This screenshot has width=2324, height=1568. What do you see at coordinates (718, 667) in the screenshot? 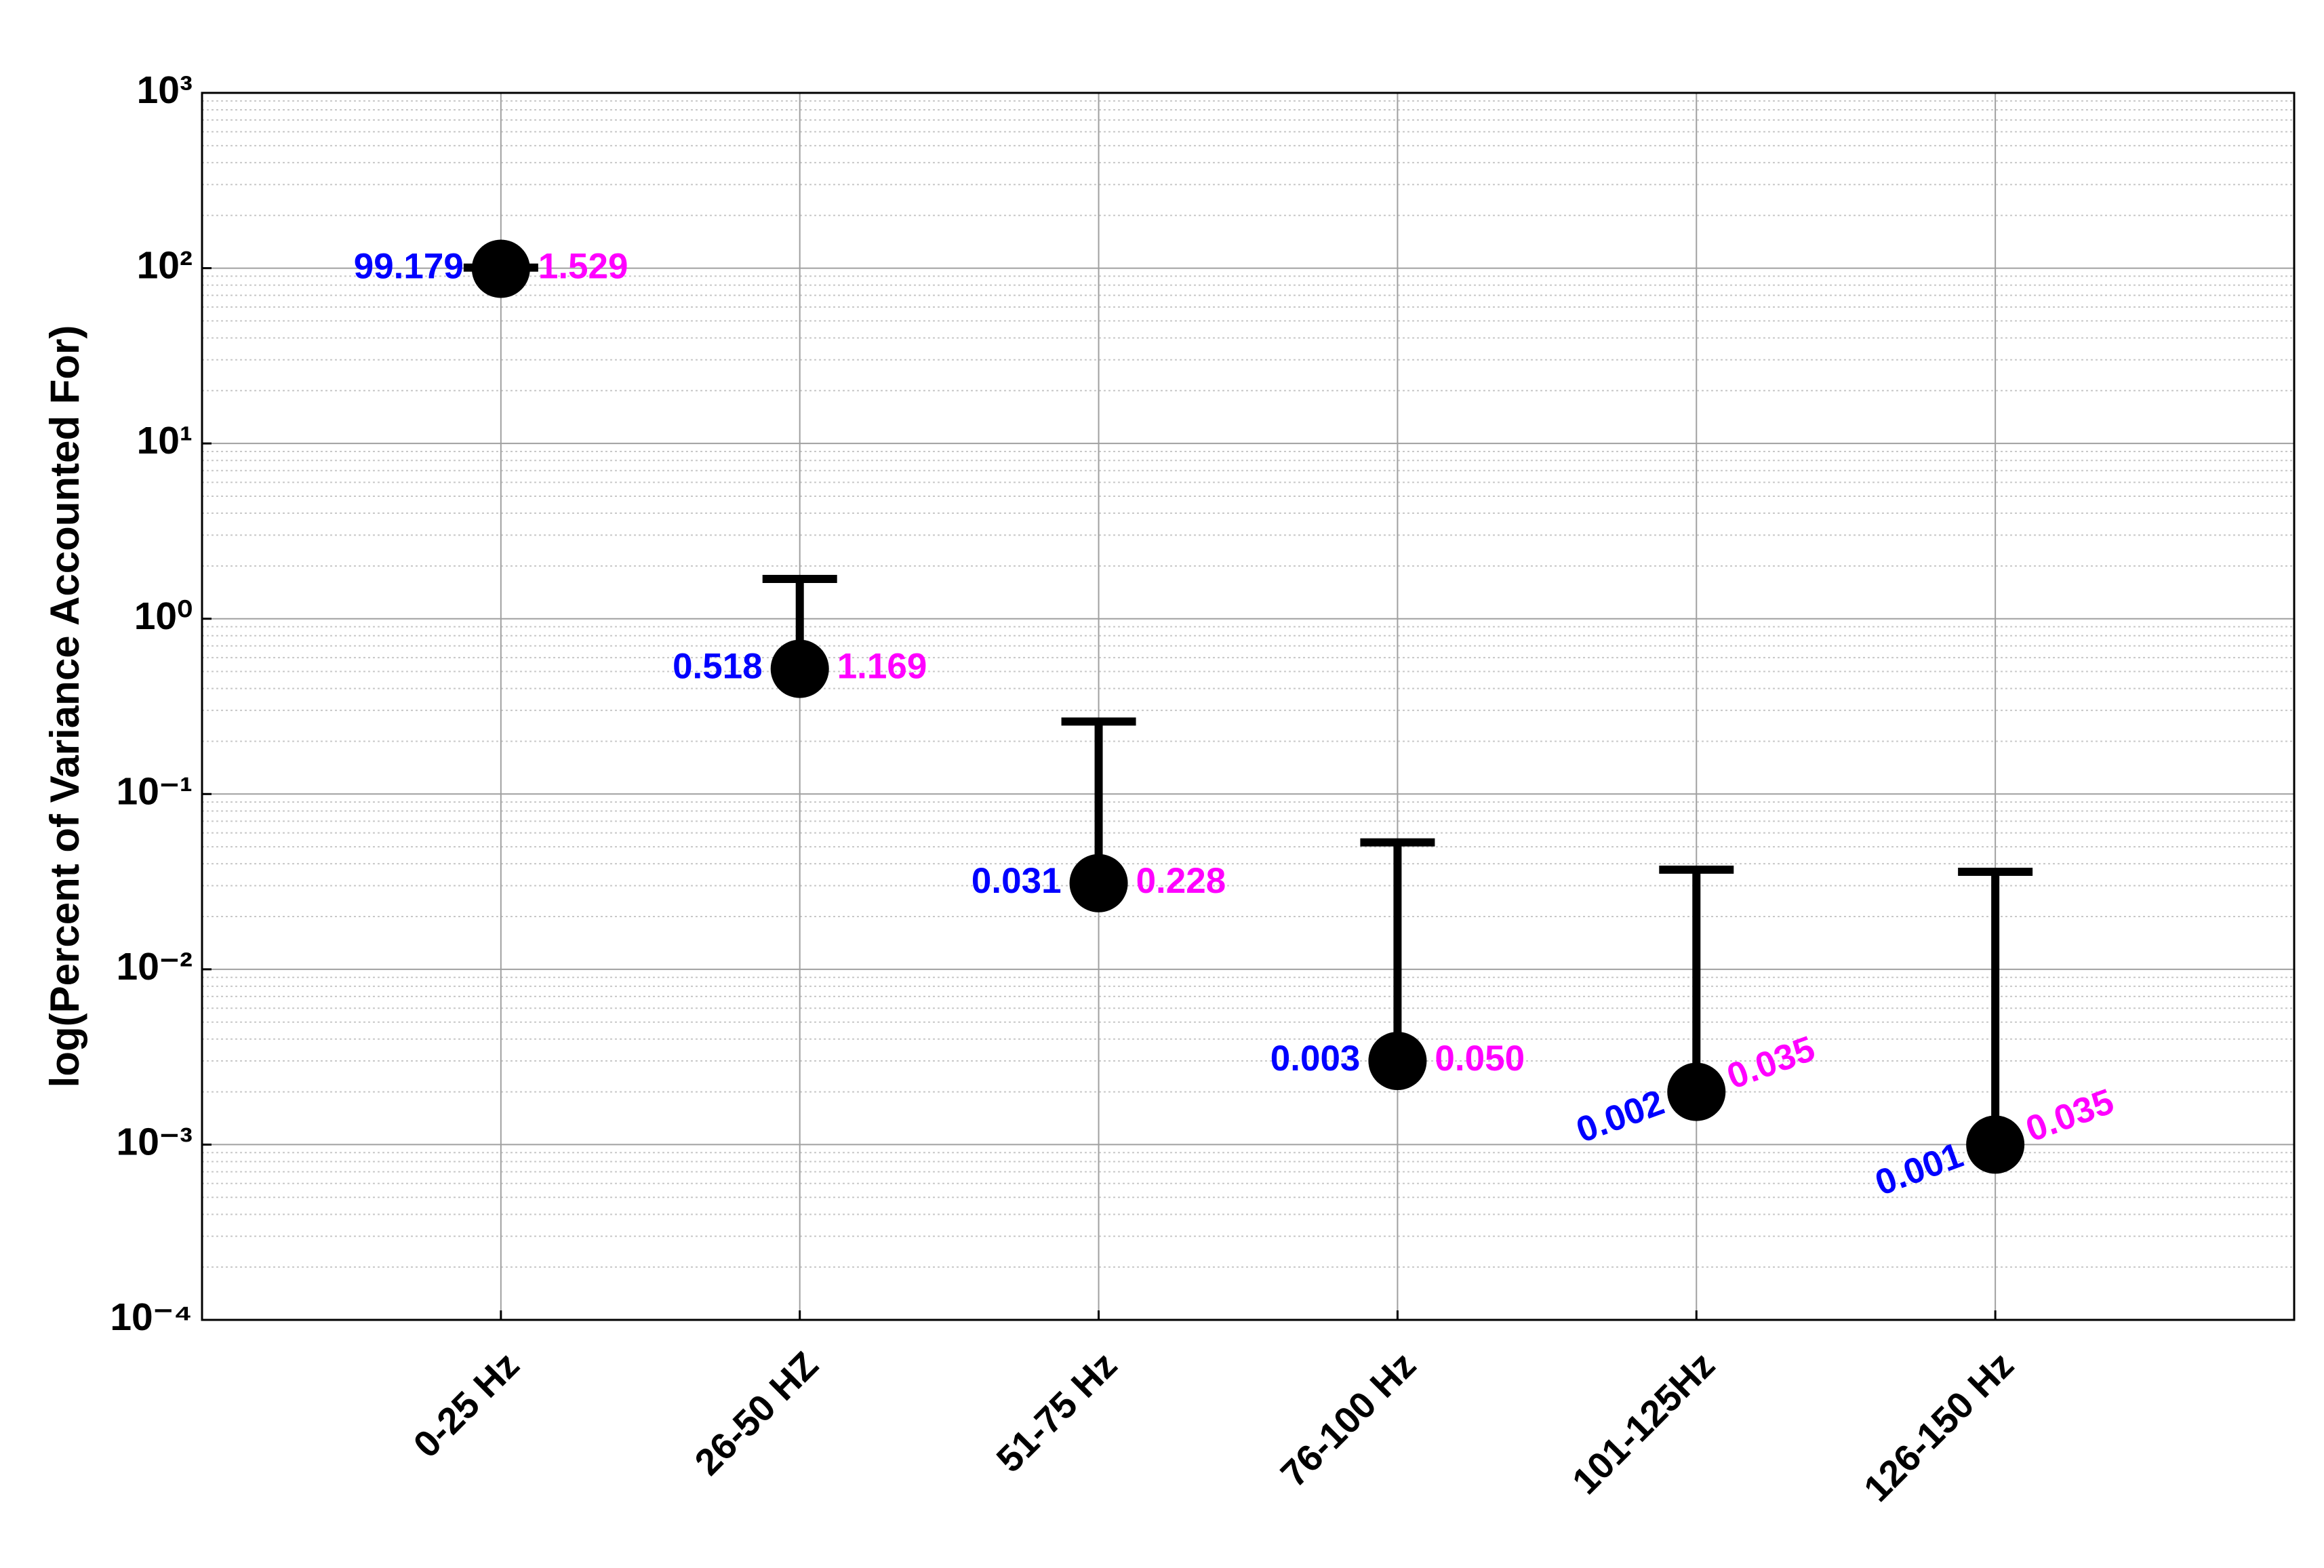
I see `value-label: 0.518` at bounding box center [718, 667].